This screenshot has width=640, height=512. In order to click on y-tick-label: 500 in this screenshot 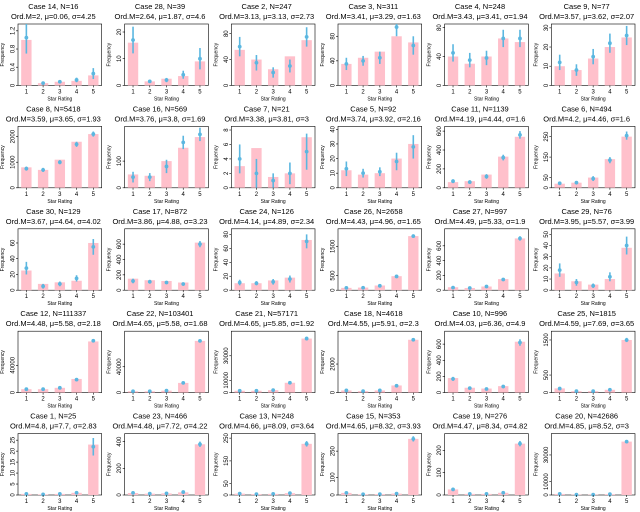, I will do `click(334, 275)`.